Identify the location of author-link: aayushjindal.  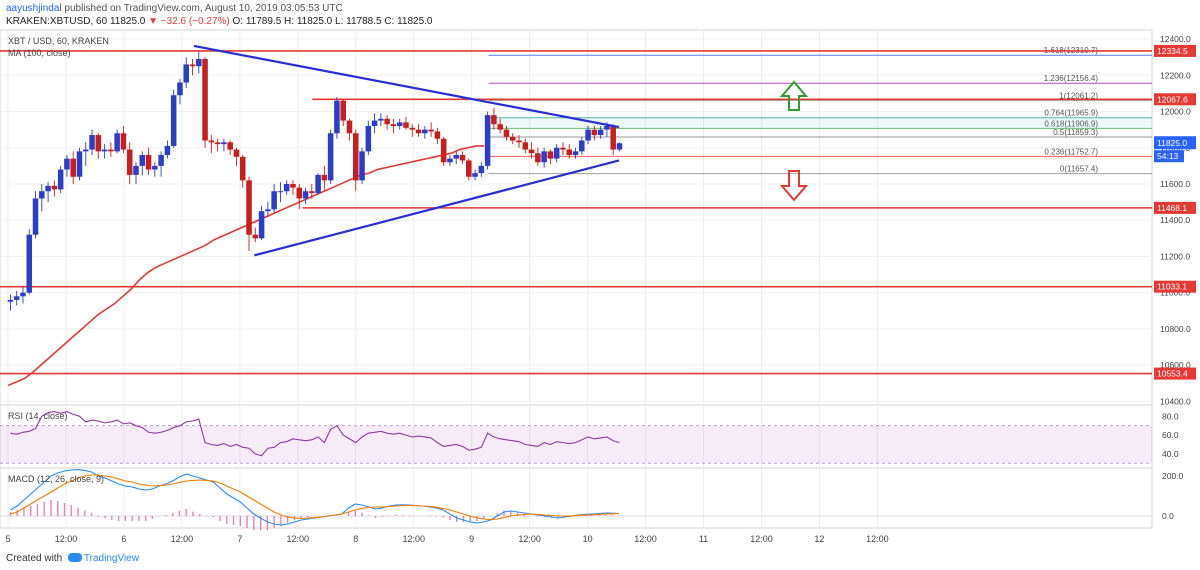
(34, 8).